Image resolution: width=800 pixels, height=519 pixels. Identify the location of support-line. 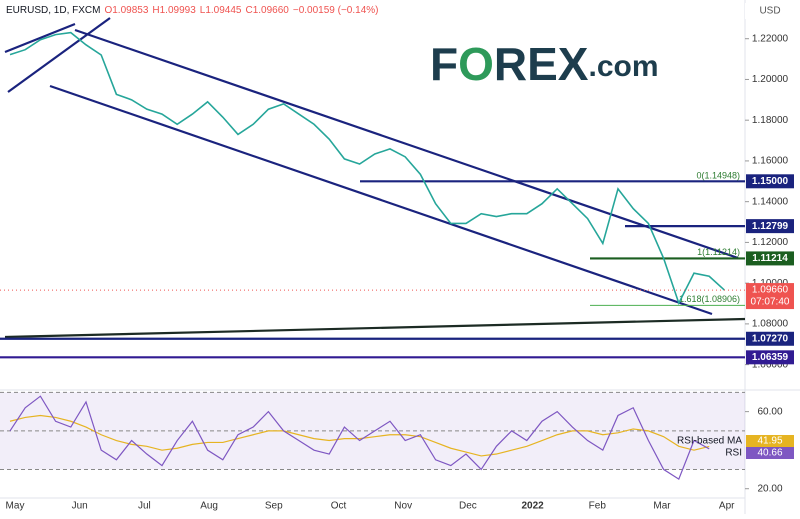
(375, 328).